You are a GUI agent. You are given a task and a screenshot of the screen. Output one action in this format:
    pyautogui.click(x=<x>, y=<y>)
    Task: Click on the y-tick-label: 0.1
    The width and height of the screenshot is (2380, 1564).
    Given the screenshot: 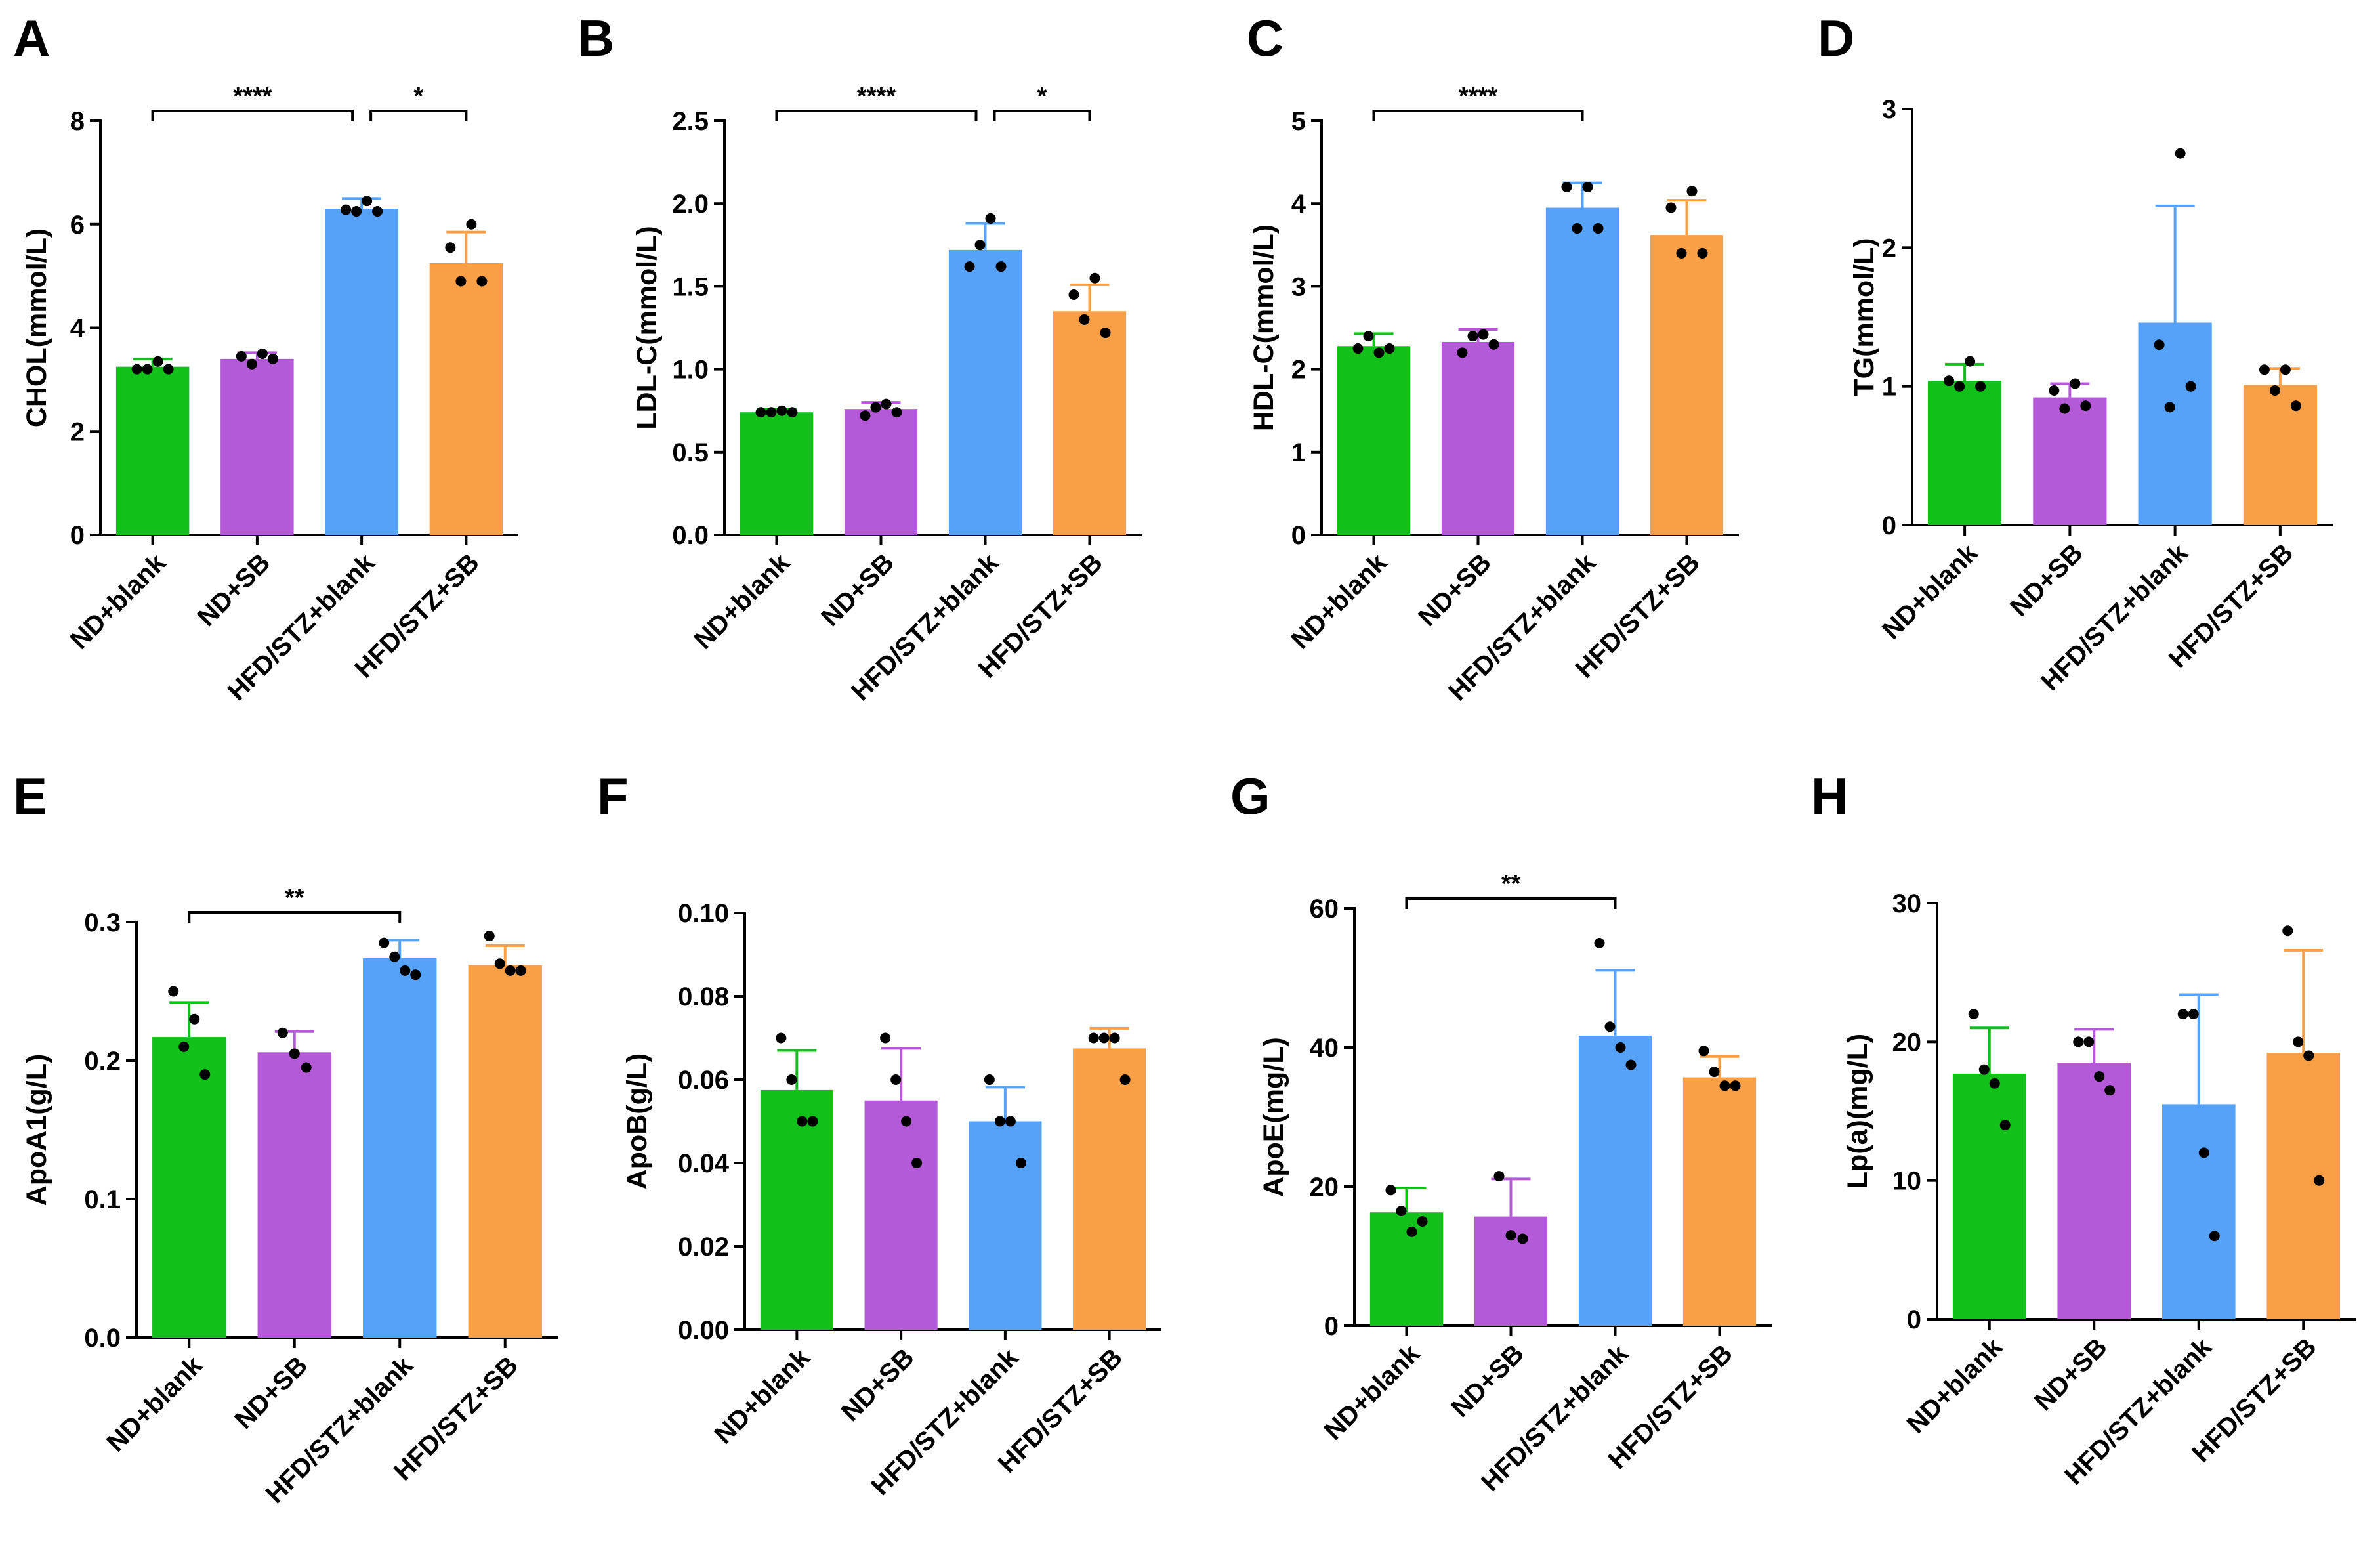 What is the action you would take?
    pyautogui.click(x=102, y=1199)
    